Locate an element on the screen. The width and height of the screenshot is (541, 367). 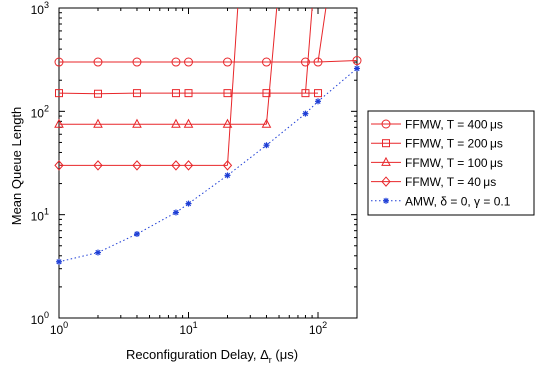
legend-box is located at coordinates (451, 163).